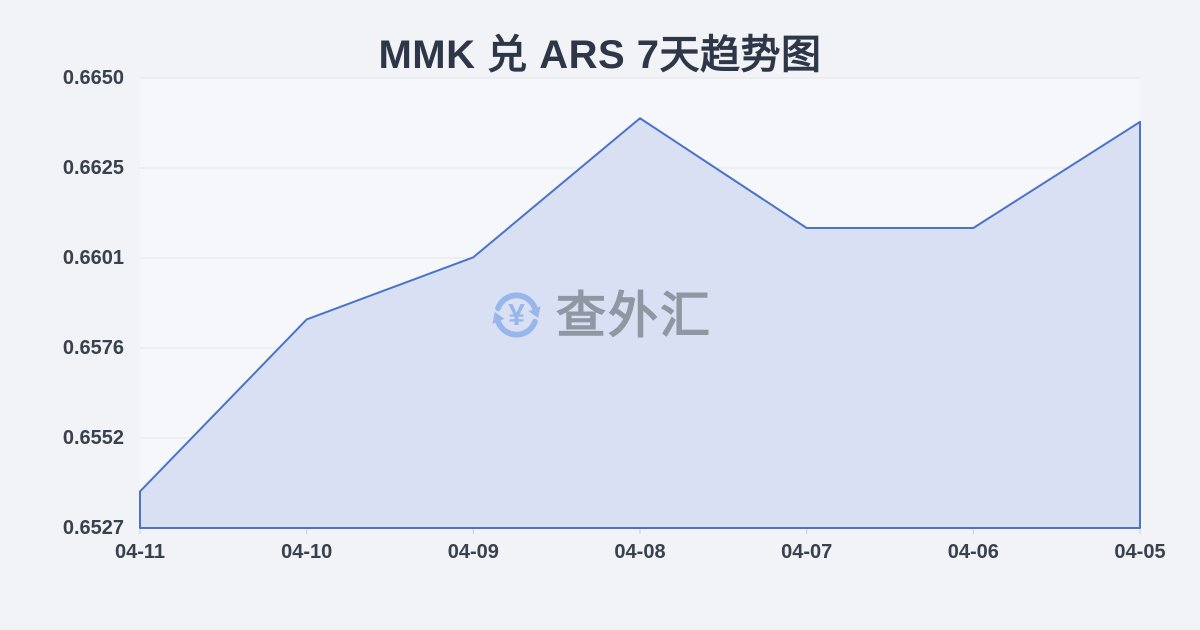  I want to click on x-axis-label: 04-10, so click(307, 552).